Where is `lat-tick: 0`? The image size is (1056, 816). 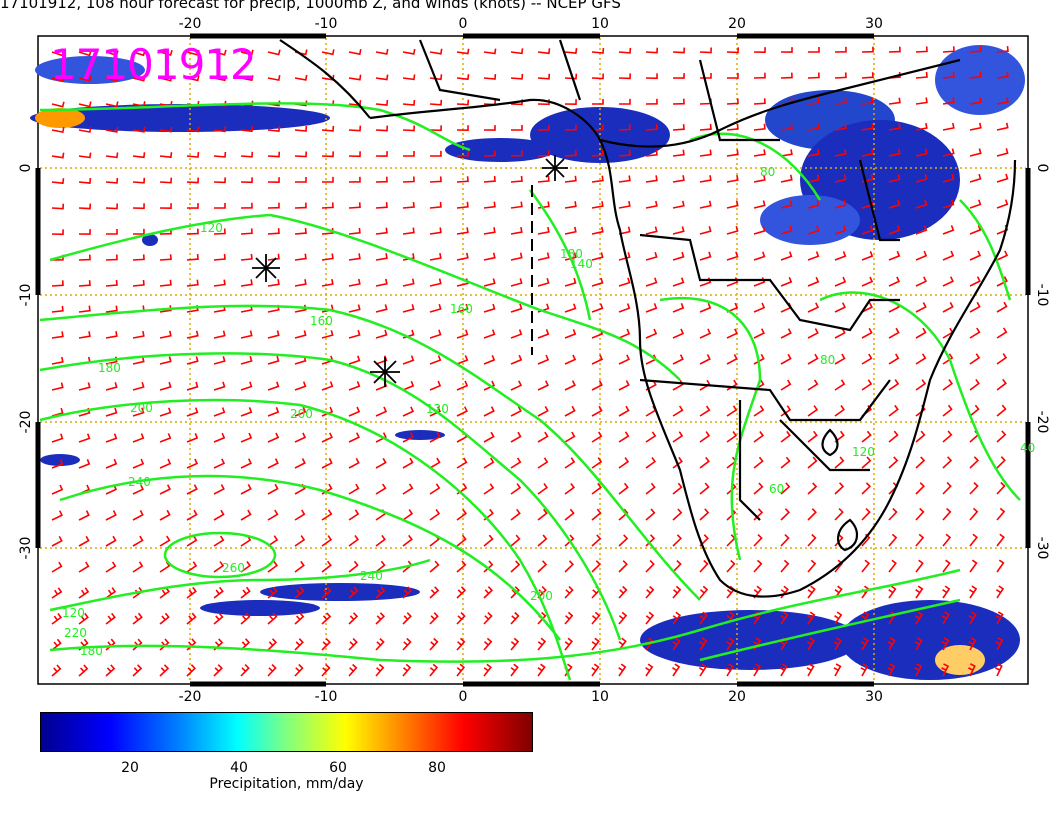 lat-tick: 0 is located at coordinates (1042, 168).